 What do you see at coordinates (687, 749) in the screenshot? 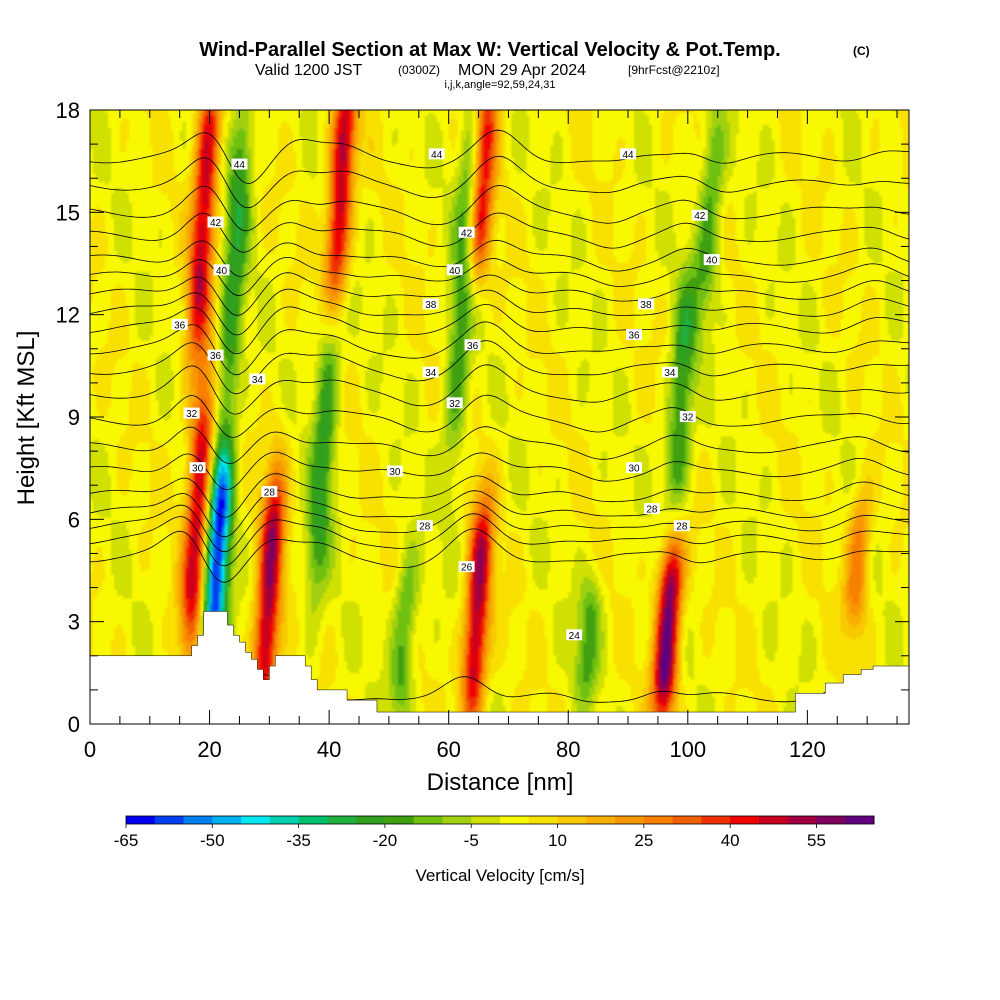
I see `x-tick-label: 100` at bounding box center [687, 749].